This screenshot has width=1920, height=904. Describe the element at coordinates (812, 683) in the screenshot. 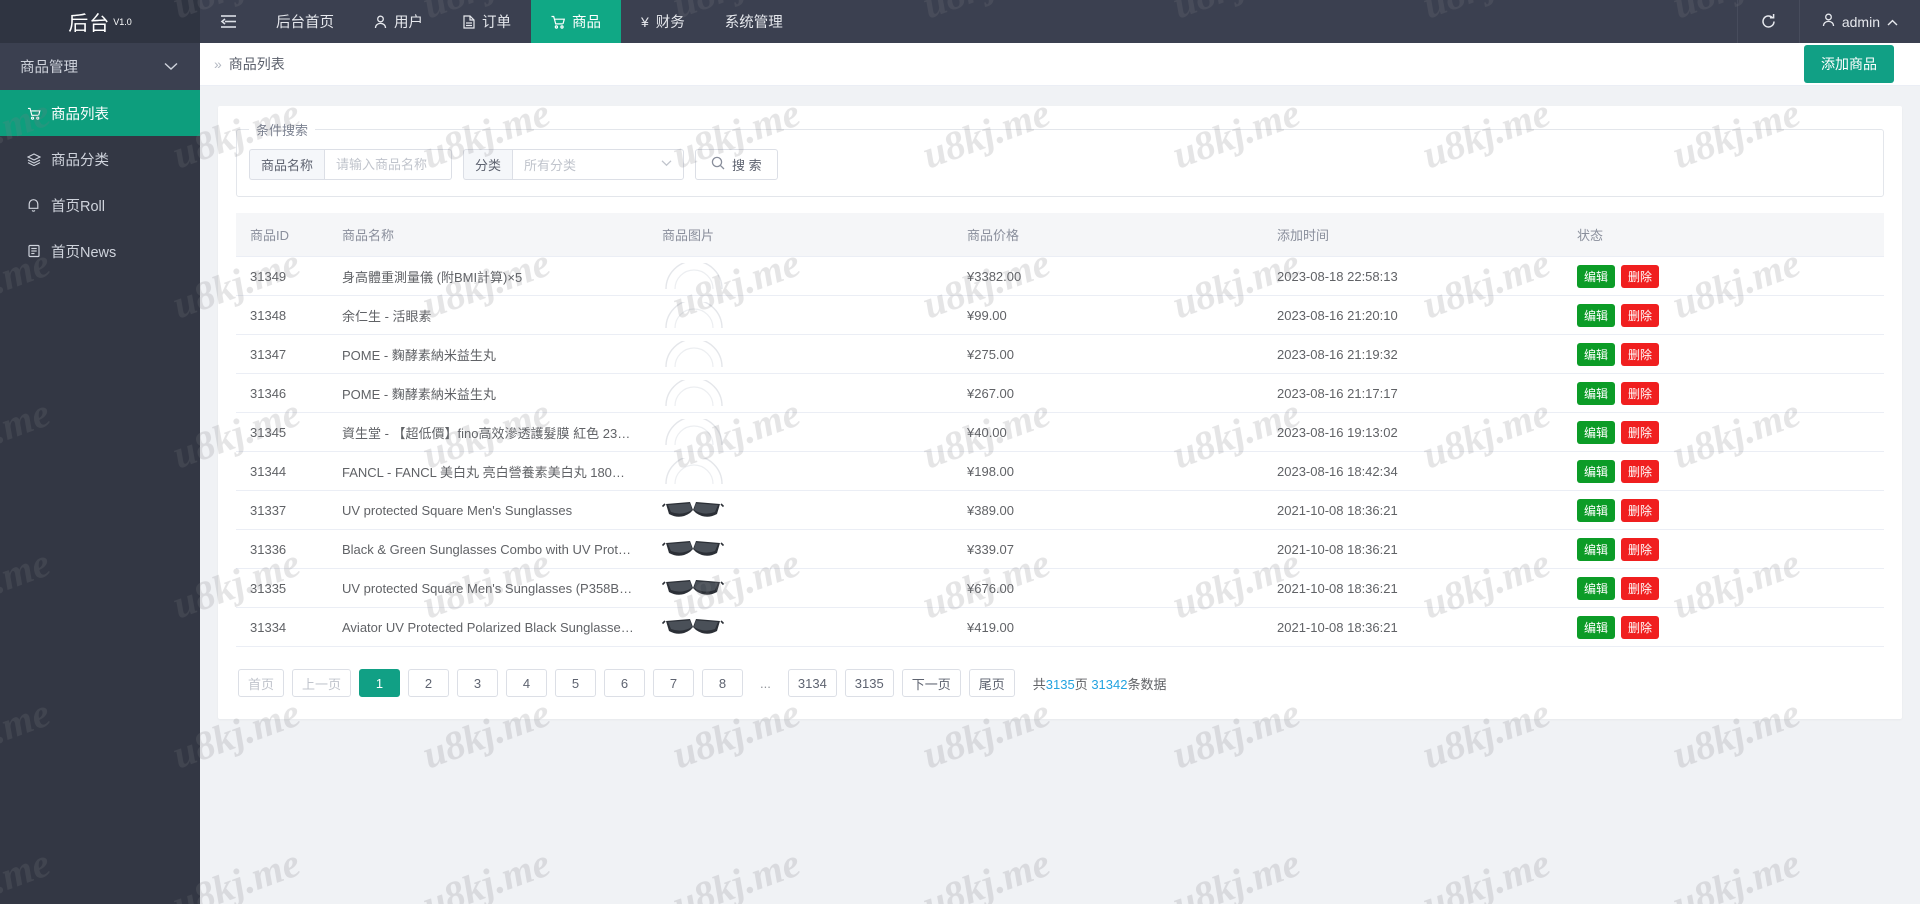

I see `pagination-page-3134: 3134` at that location.